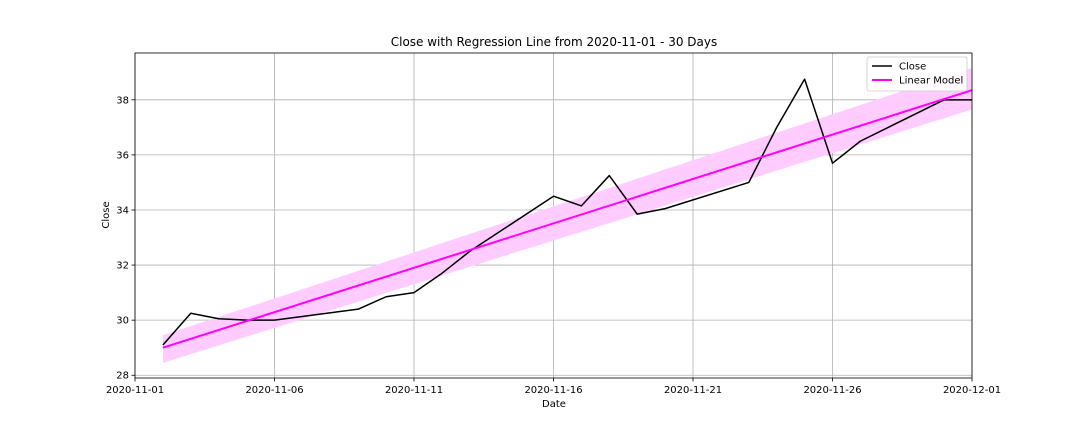 This screenshot has width=1080, height=432. Describe the element at coordinates (832, 390) in the screenshot. I see `x-tick-label: 2020-11-26` at that location.